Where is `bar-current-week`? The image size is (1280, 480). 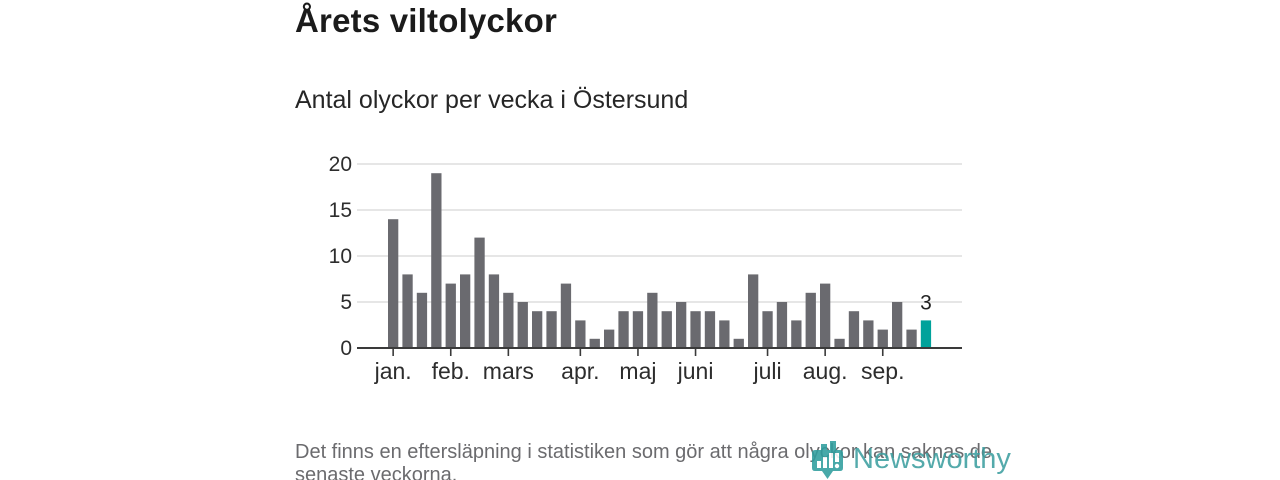
bar-current-week is located at coordinates (926, 334).